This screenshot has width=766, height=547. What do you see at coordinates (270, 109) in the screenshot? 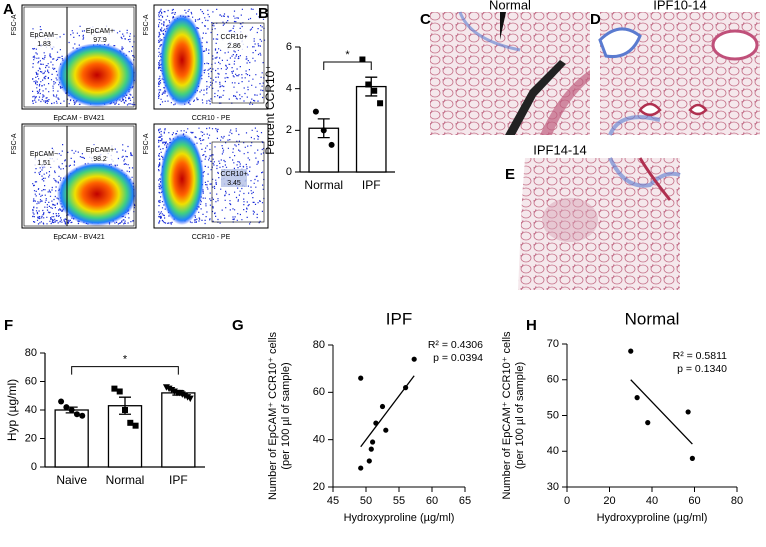
I see `y-axis-label: Percent CCR10⁺` at bounding box center [270, 109].